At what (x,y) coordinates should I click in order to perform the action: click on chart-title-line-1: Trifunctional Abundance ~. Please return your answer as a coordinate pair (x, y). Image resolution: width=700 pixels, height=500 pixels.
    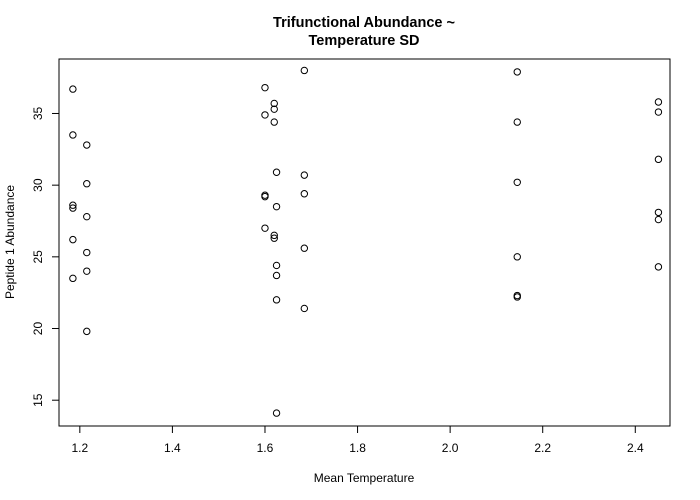
    Looking at the image, I should click on (364, 23).